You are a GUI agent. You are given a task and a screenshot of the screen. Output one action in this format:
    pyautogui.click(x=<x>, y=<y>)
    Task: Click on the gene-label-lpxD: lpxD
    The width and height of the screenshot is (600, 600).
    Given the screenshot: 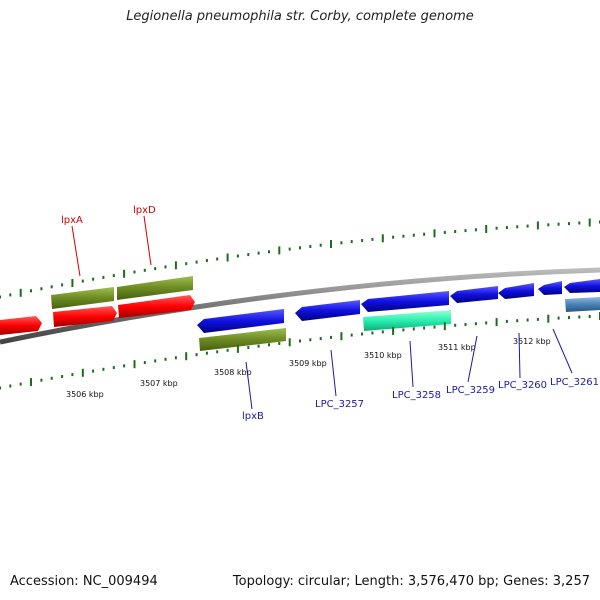 What is the action you would take?
    pyautogui.click(x=144, y=210)
    